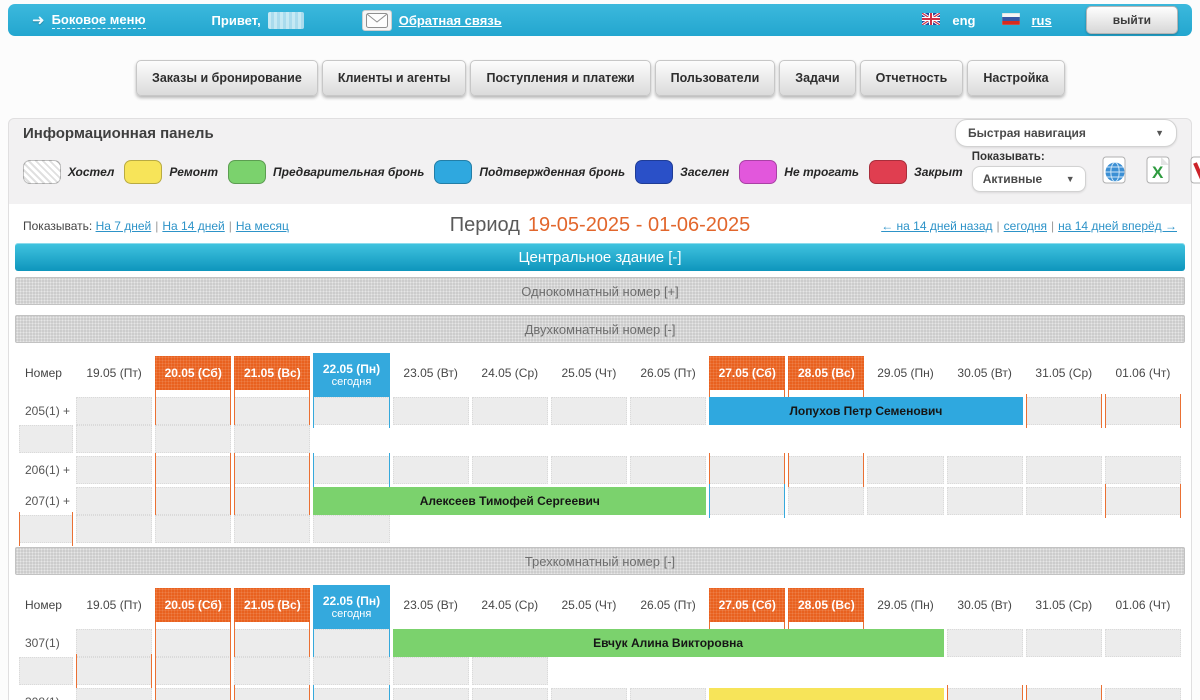 This screenshot has height=700, width=1200. Describe the element at coordinates (1041, 20) in the screenshot. I see `lang-rus-label: rus` at that location.